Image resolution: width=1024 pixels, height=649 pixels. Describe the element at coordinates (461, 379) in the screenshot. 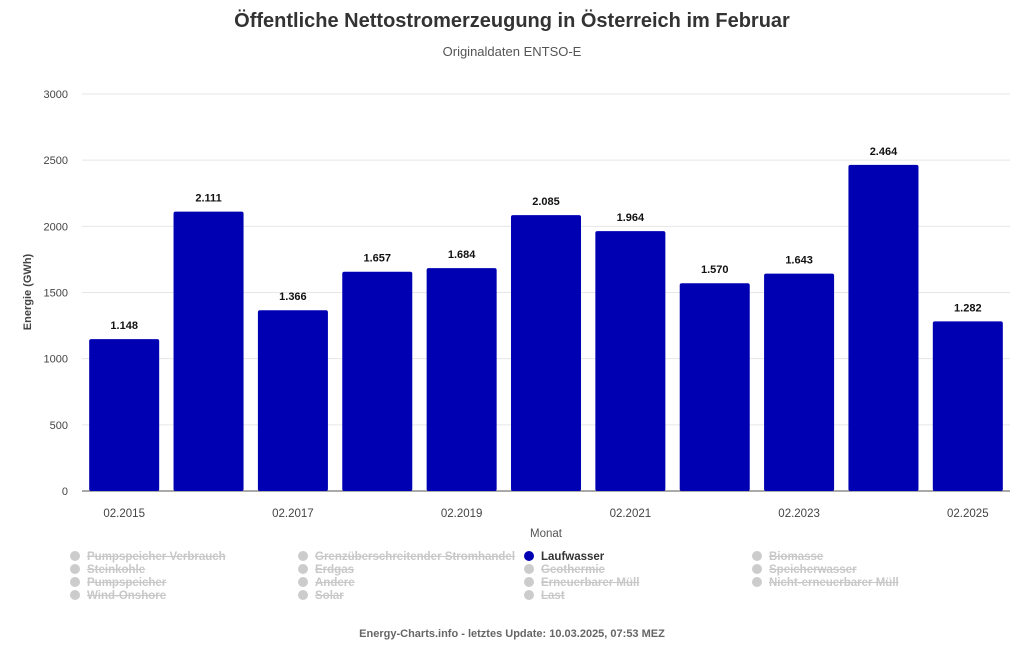

I see `bar-02.2019` at that location.